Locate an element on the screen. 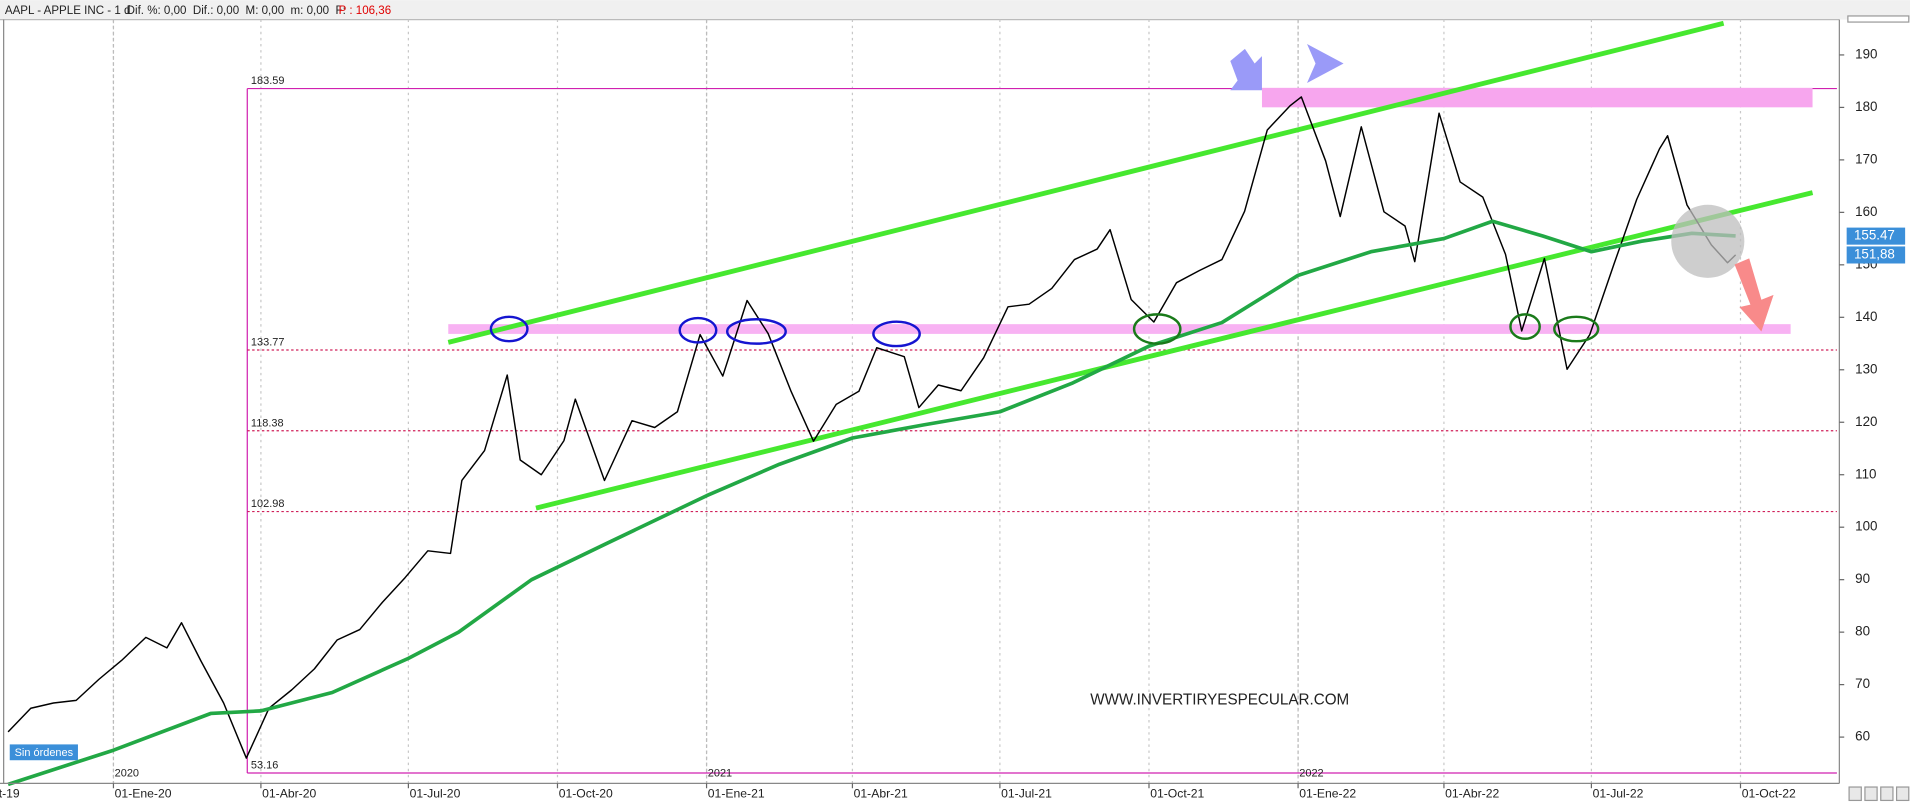 This screenshot has height=803, width=1910. y-tick-label: 70 is located at coordinates (1862, 683).